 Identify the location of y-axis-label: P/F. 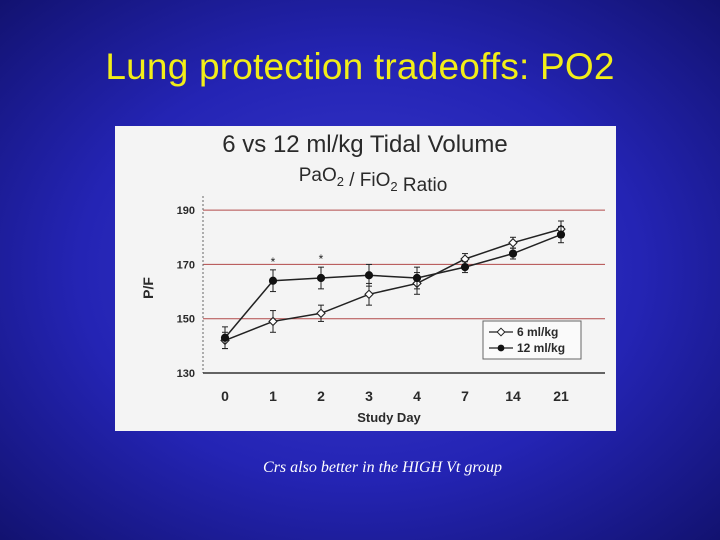
(148, 288).